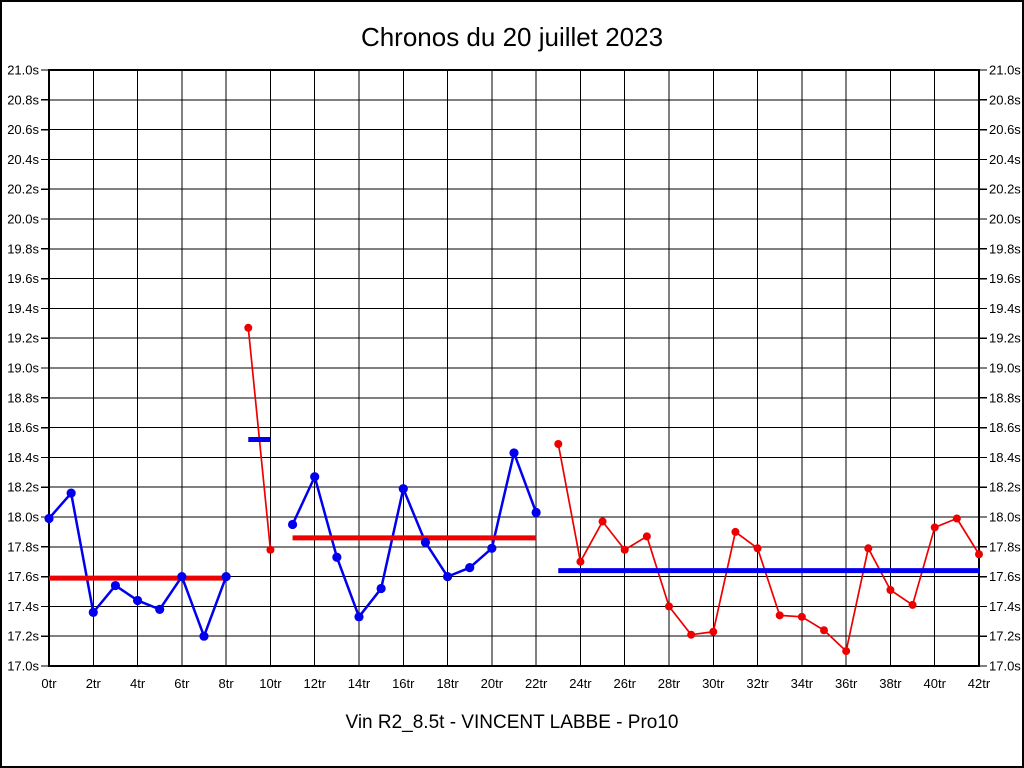 This screenshot has height=768, width=1024. What do you see at coordinates (23, 129) in the screenshot?
I see `y-axis-label-left: 20.6s` at bounding box center [23, 129].